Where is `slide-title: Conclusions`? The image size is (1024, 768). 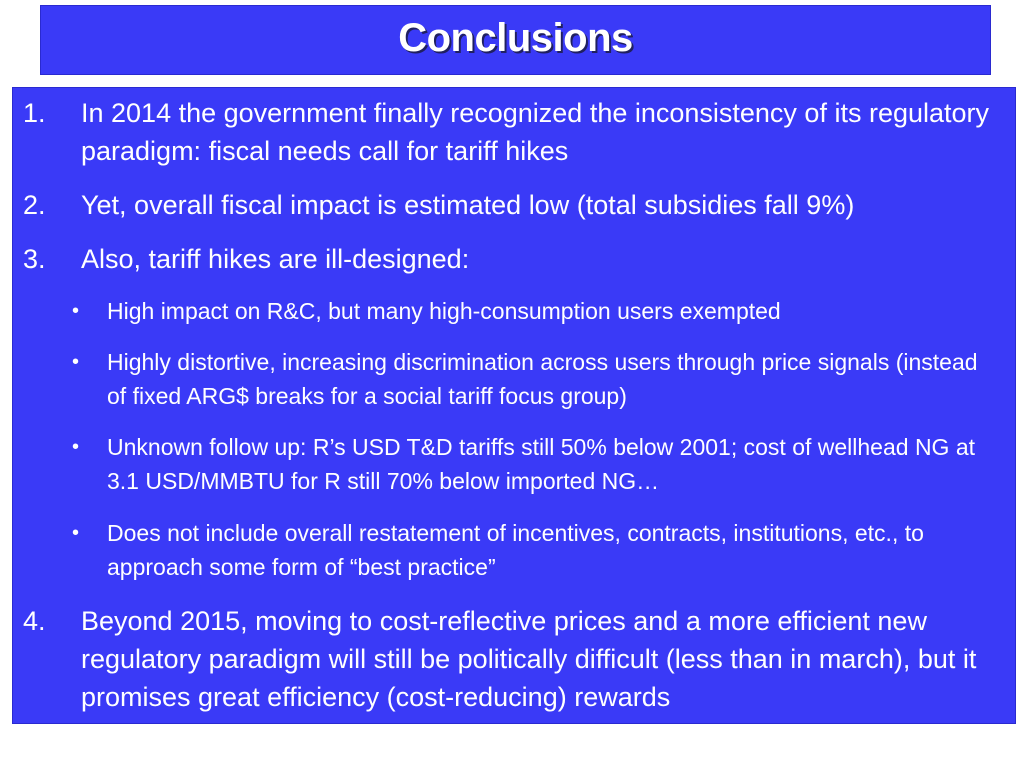
slide-title: Conclusions is located at coordinates (515, 37).